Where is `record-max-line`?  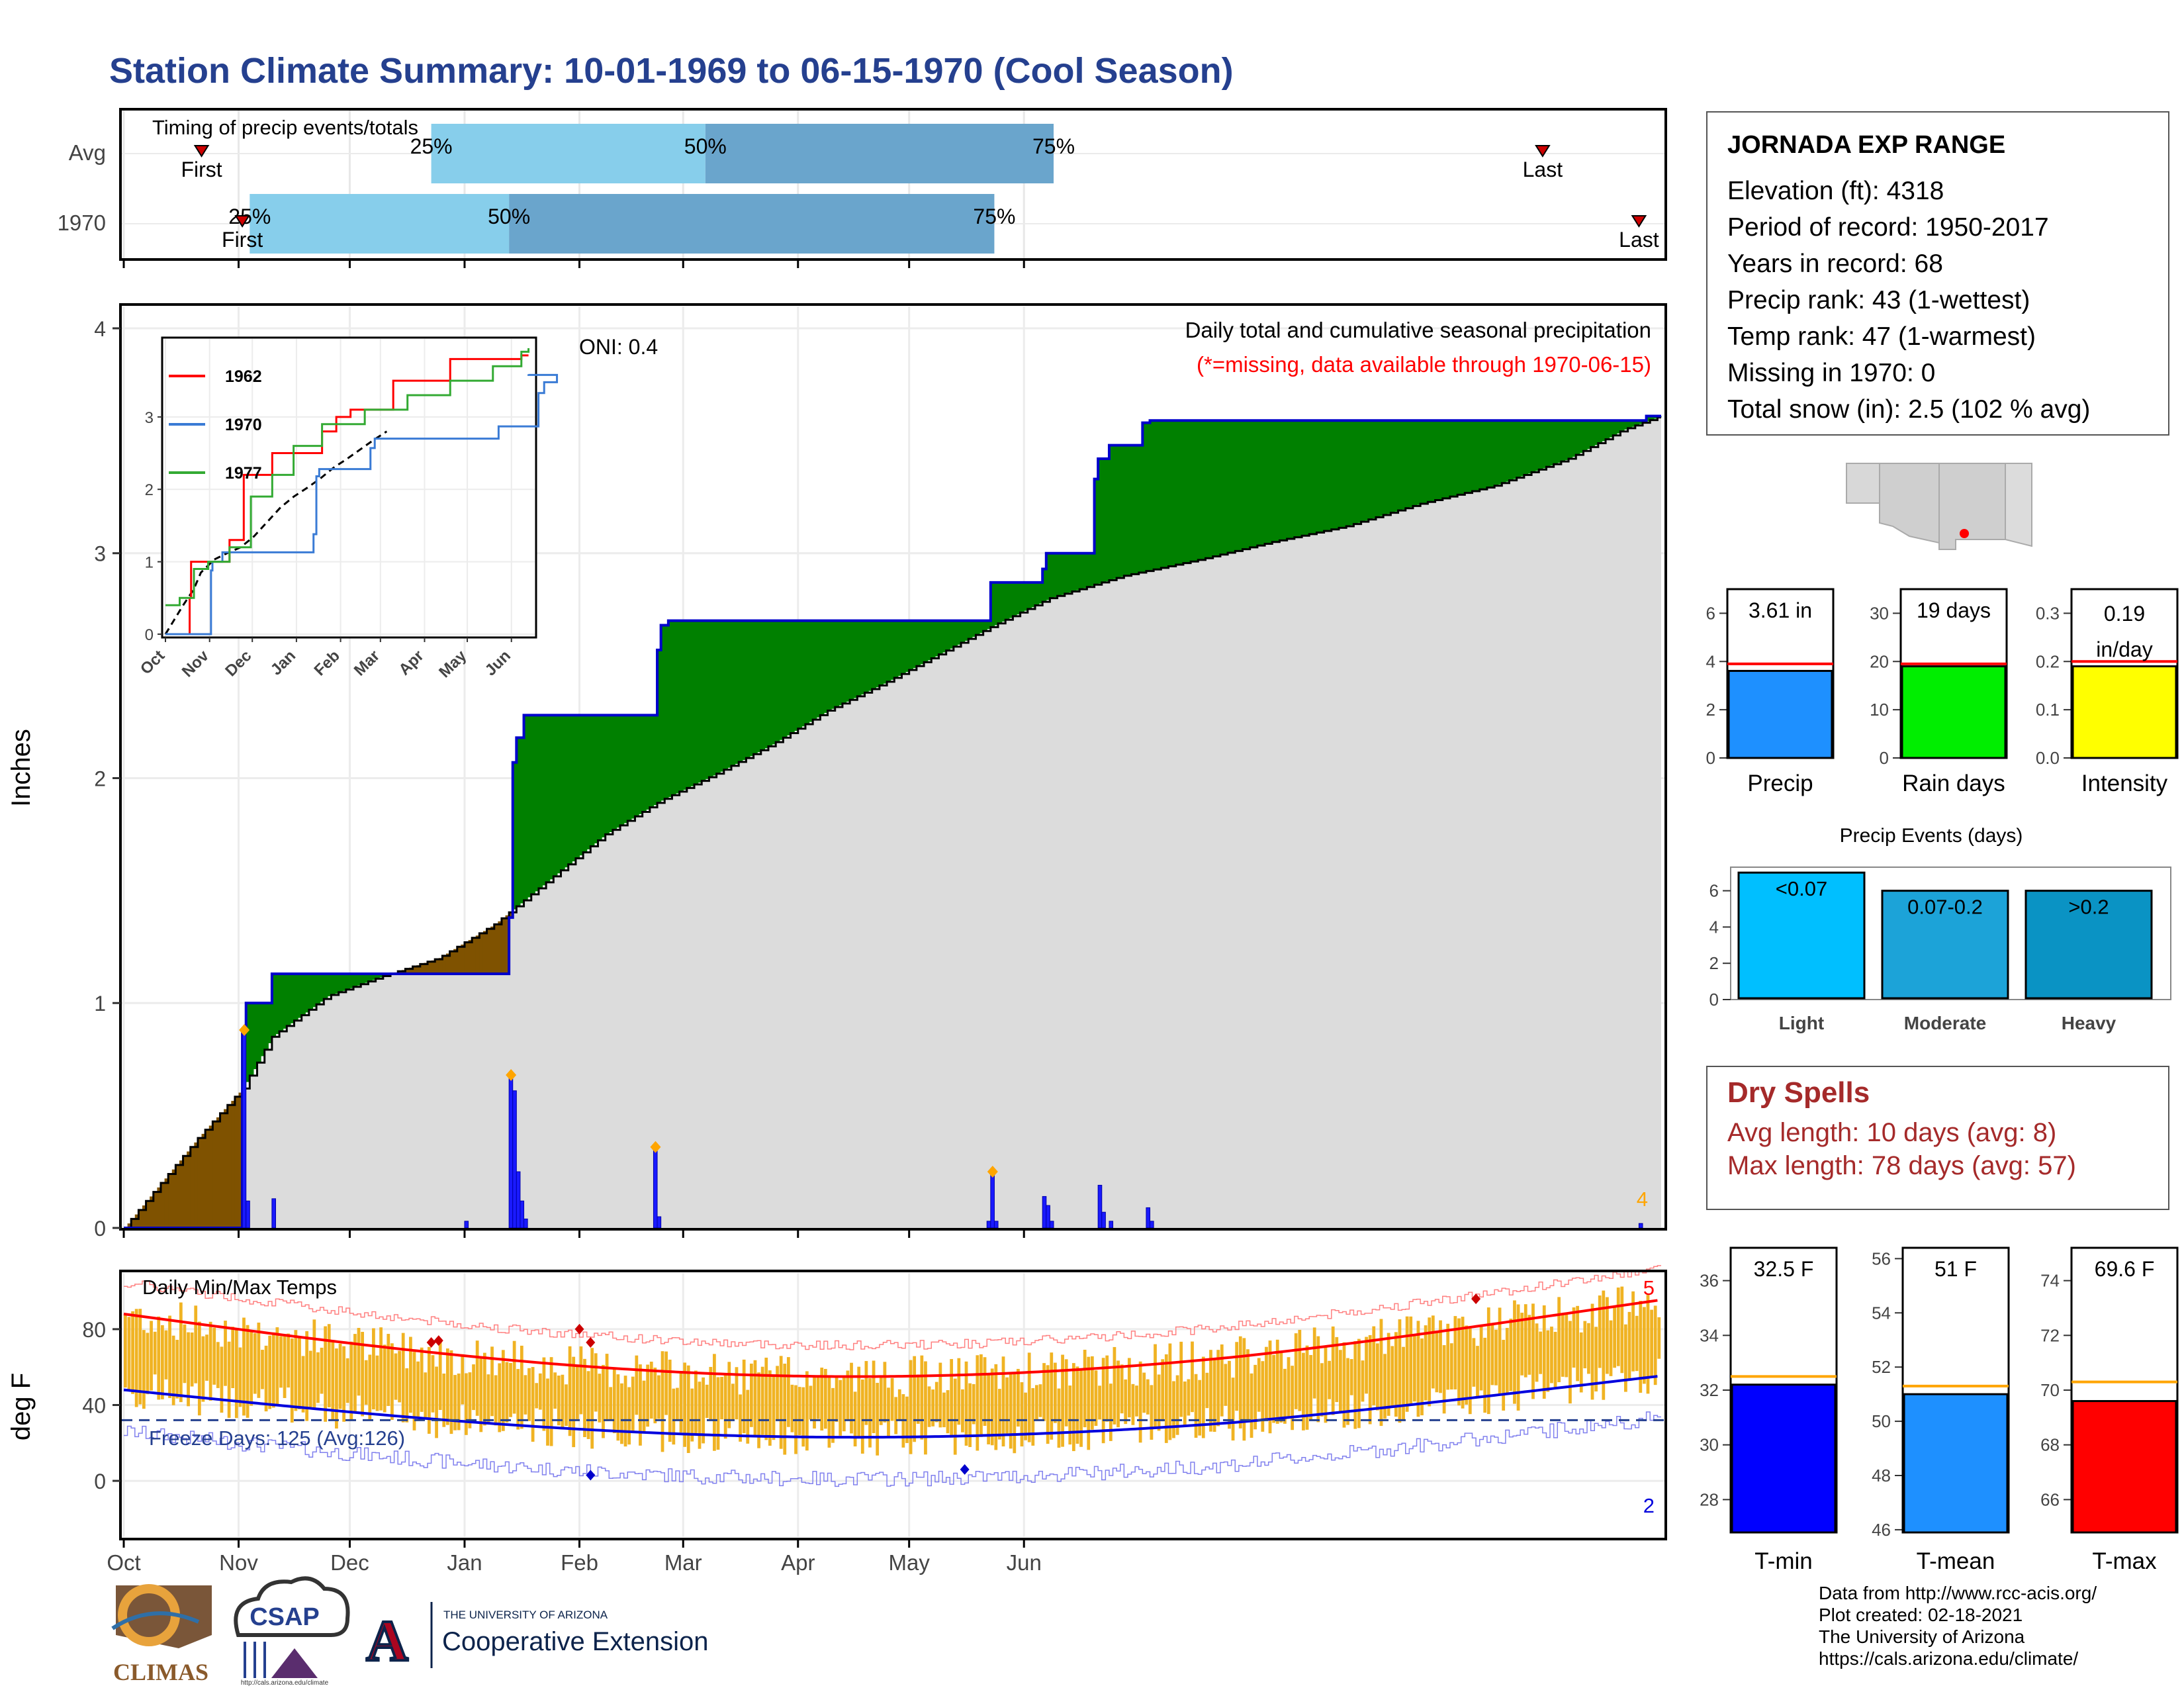
record-max-line is located at coordinates (893, 1307).